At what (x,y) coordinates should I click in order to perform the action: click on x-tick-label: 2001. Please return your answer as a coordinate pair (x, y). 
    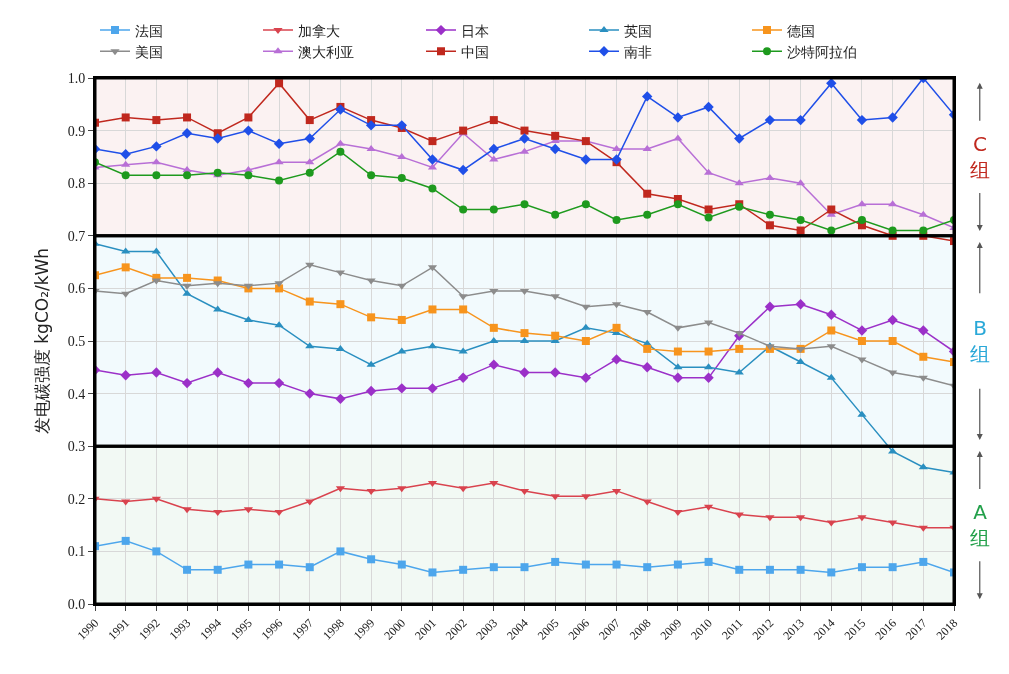
    Looking at the image, I should click on (425, 629).